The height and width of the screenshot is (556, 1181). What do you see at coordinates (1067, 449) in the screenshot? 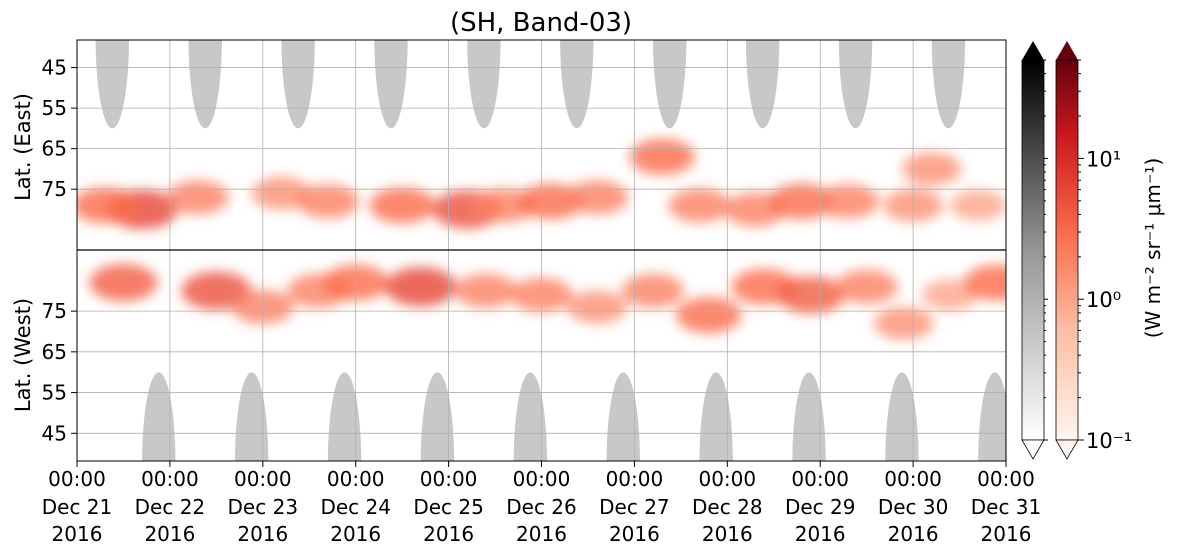
I see `colorbar-reds-extend-min` at bounding box center [1067, 449].